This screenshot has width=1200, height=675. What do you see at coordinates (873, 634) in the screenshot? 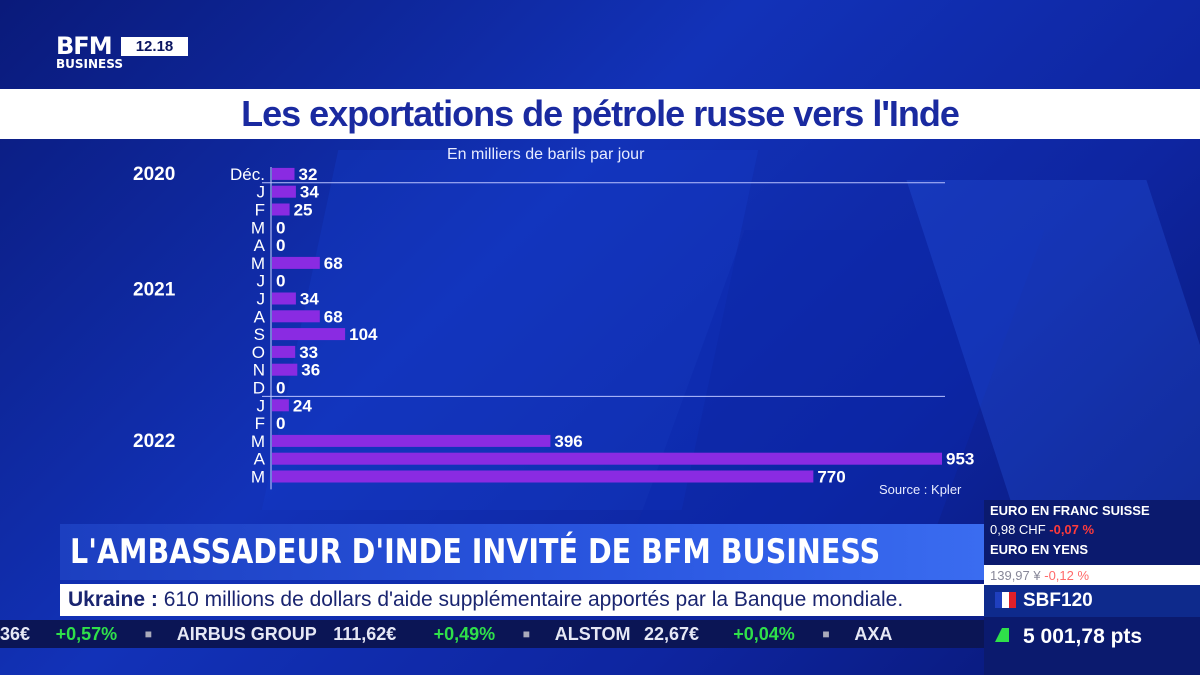
I see `ticker-item: AXA` at bounding box center [873, 634].